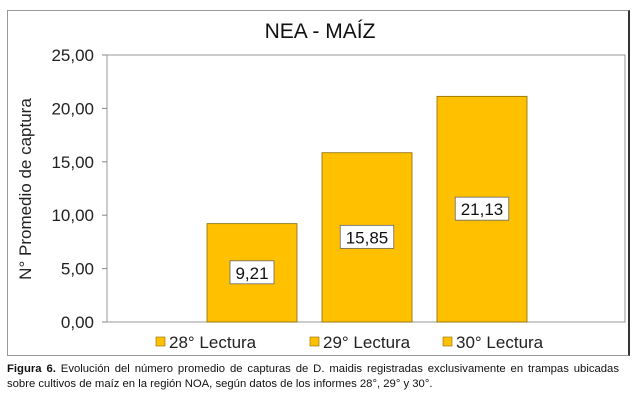  I want to click on y-axis-label: N° Promedio de captura, so click(25, 189).